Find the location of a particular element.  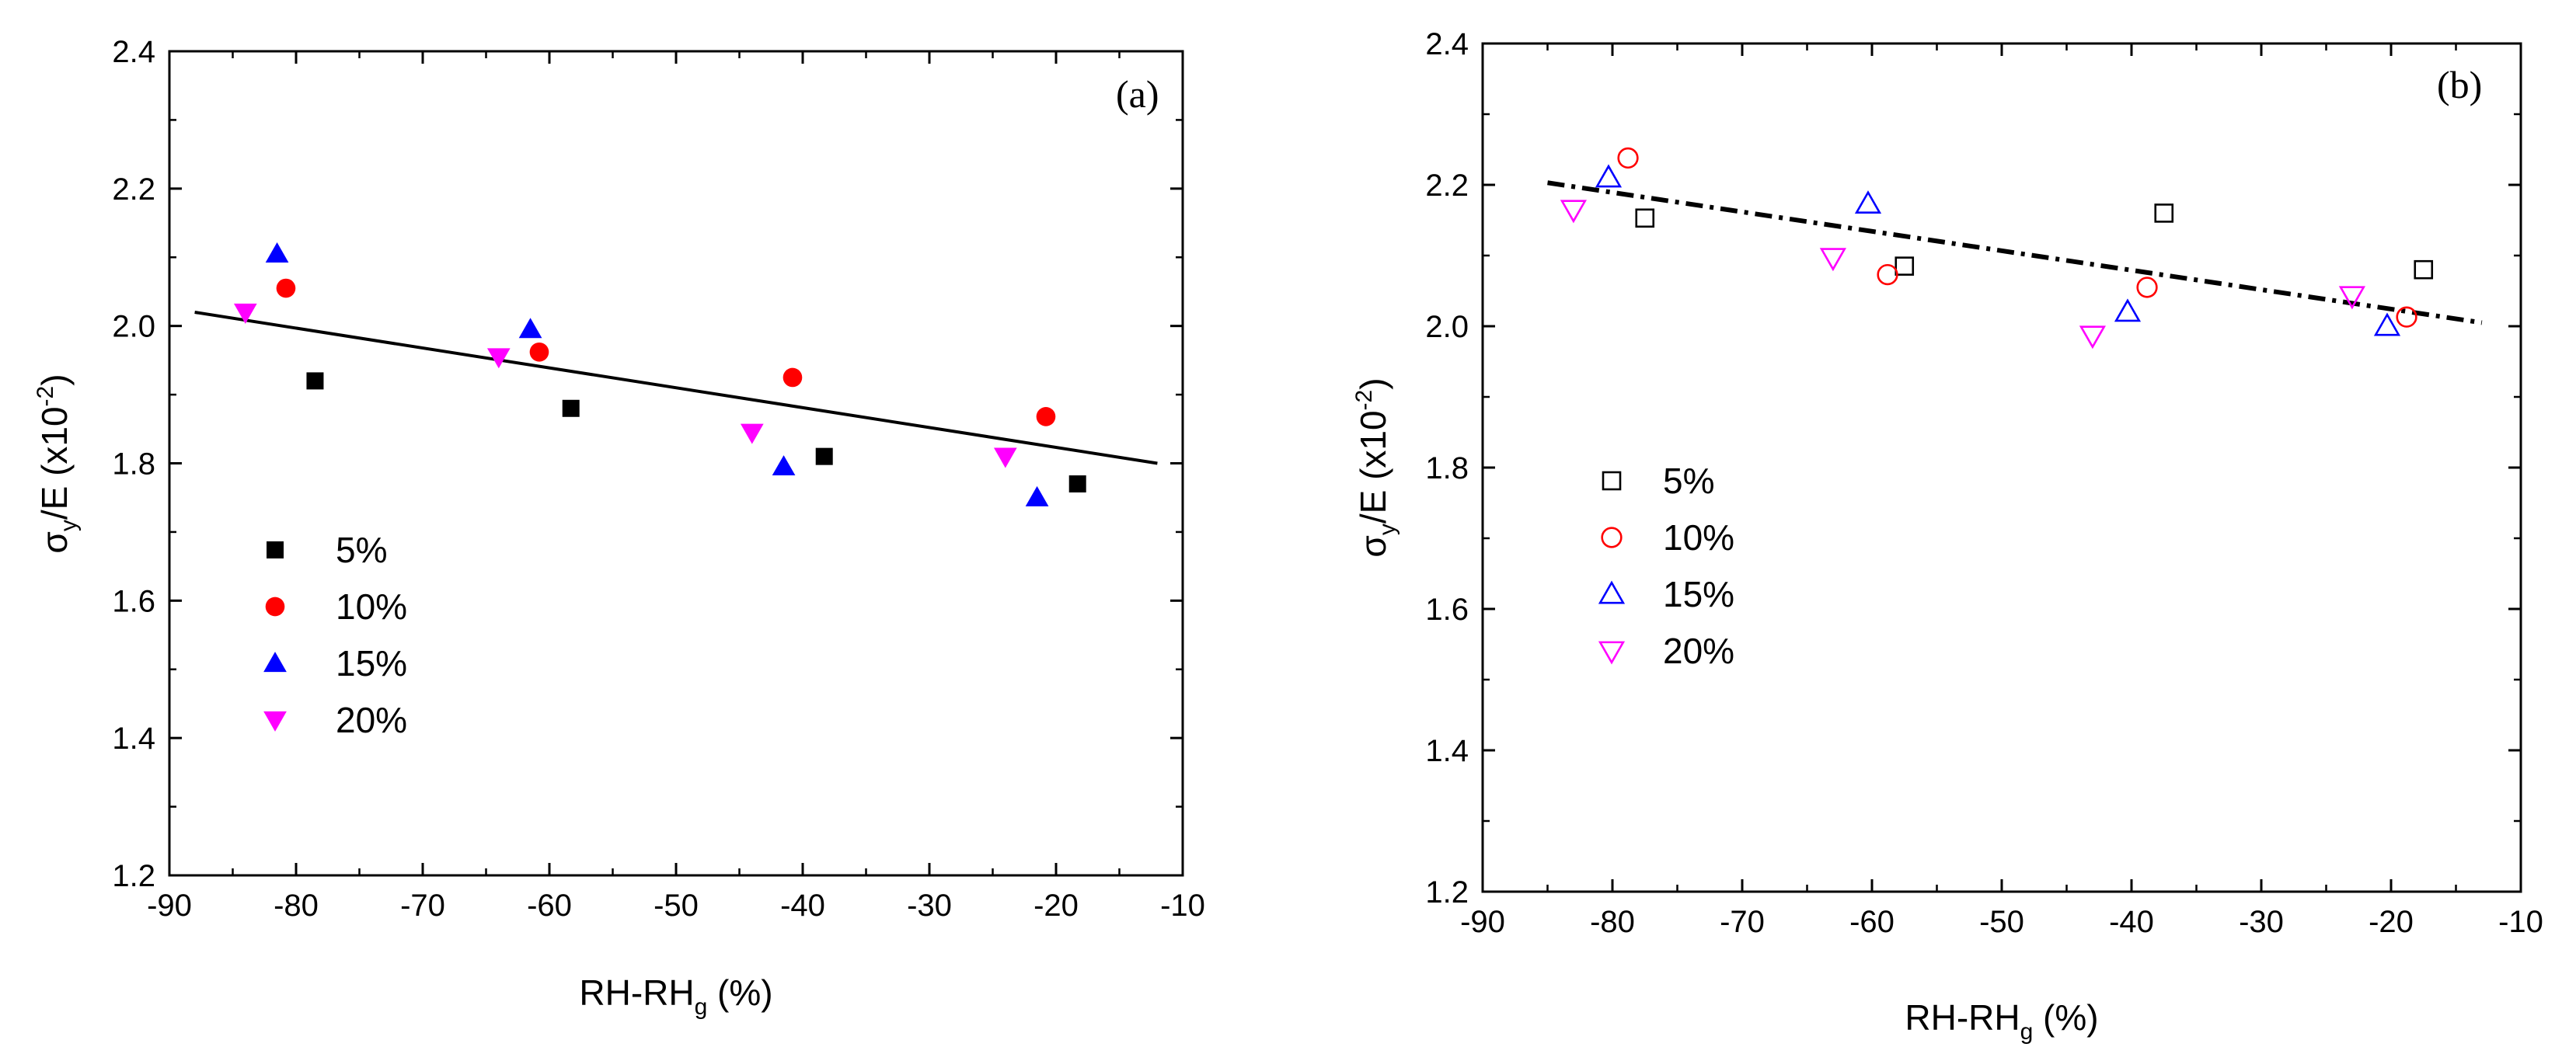

x-axis-sub-a: g is located at coordinates (701, 1007).